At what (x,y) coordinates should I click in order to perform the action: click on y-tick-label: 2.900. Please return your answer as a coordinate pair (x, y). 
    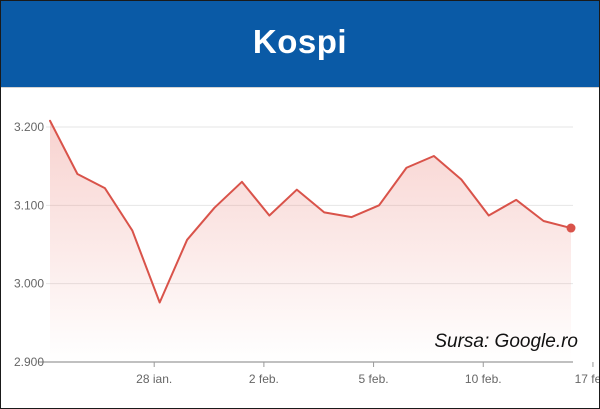
    Looking at the image, I should click on (29, 362).